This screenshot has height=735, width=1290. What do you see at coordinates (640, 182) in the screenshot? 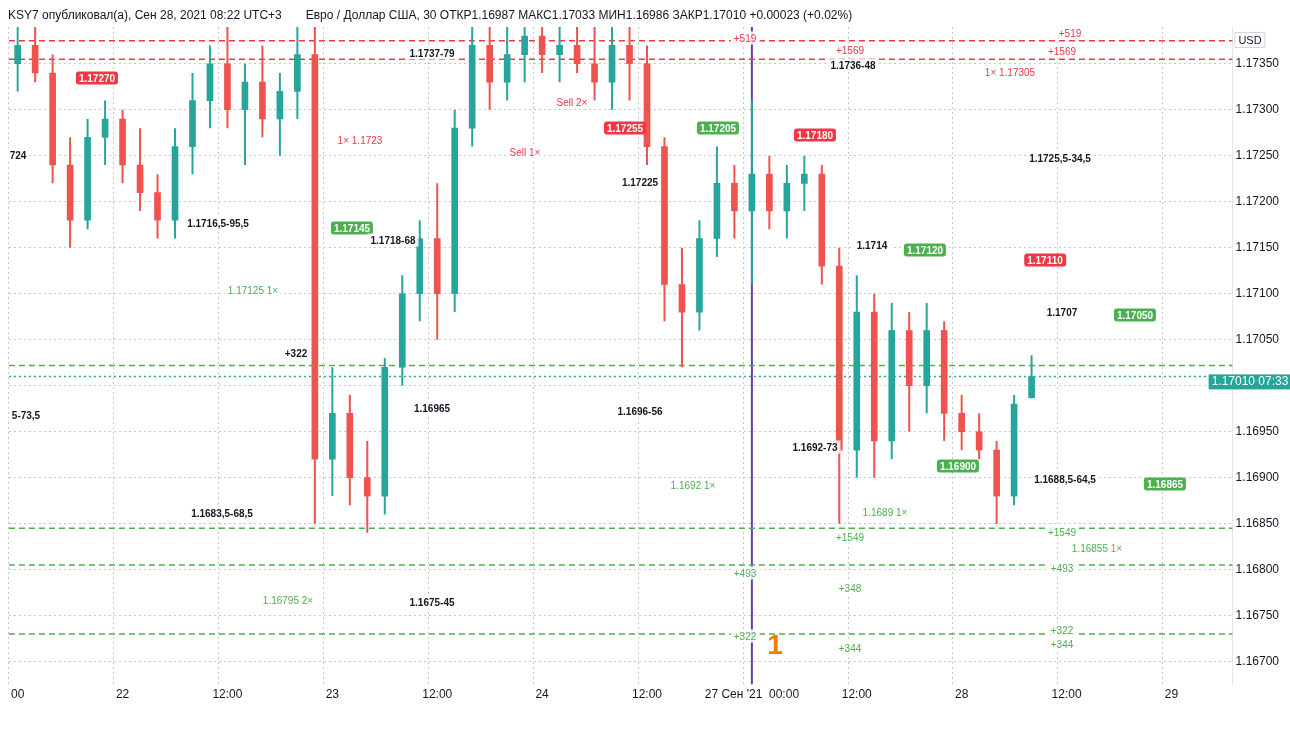
I see `annotation: 1.17225` at bounding box center [640, 182].